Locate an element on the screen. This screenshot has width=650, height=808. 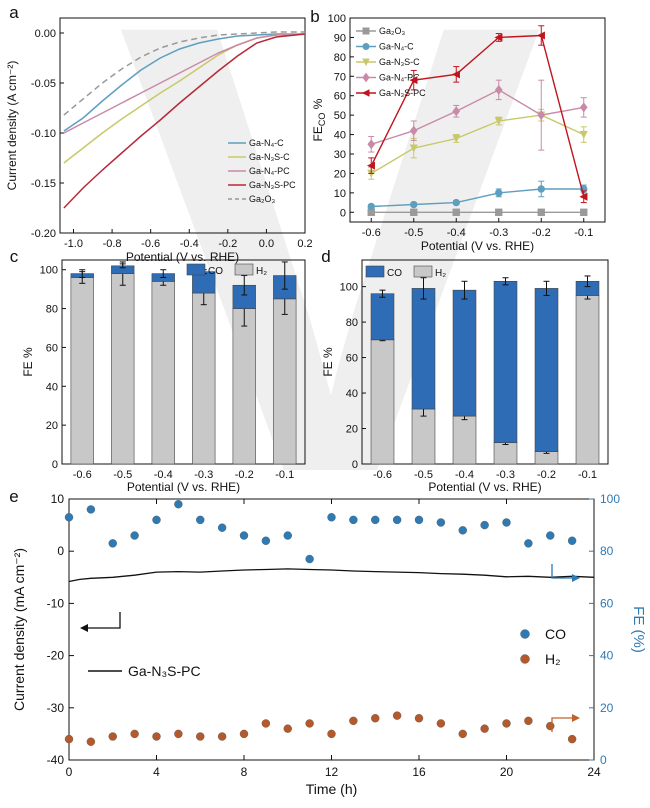
panel-d-x-tick-label: -0.3 is located at coordinates (505, 475).